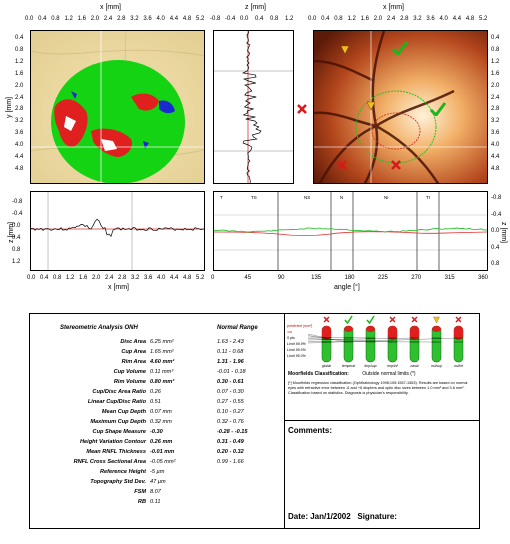 This screenshot has height=544, width=510. I want to click on axis-tick-label: 1.6, so click(19, 73).